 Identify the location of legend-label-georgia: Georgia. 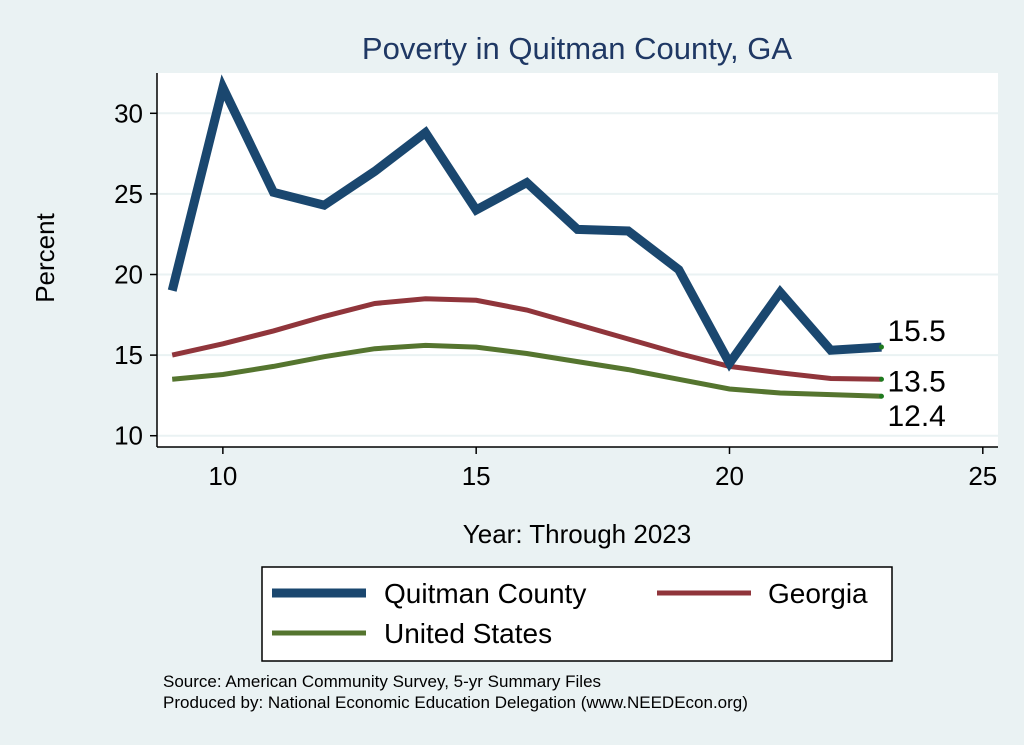
(818, 593).